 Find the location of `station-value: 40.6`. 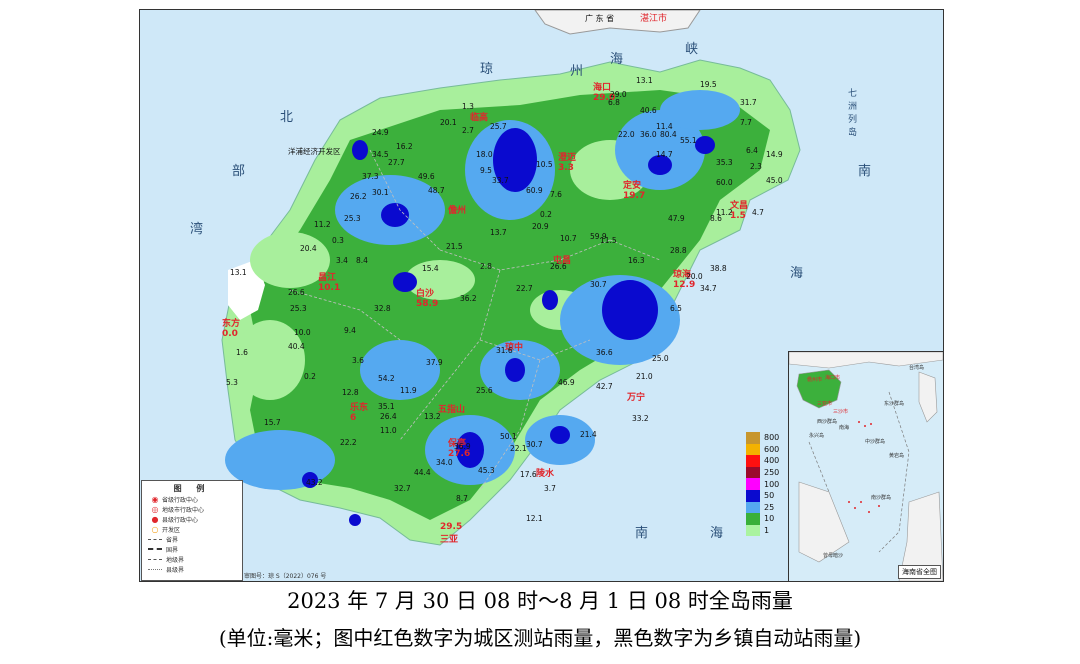

station-value: 40.6 is located at coordinates (648, 110).